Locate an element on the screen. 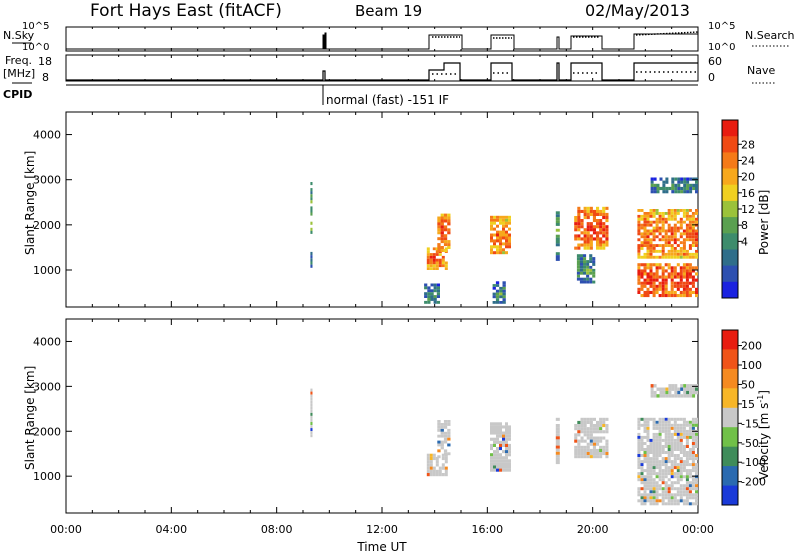 Image resolution: width=800 pixels, height=554 pixels. velocity-colorbar-label: Velocity [m s-1] is located at coordinates (763, 435).